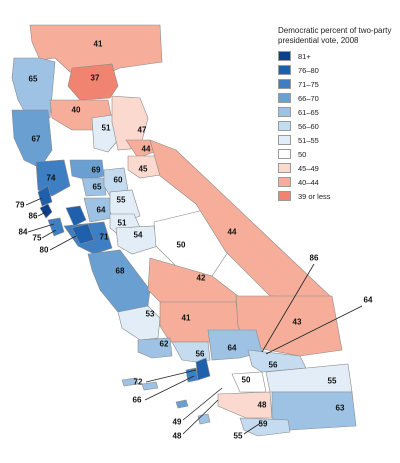 The image size is (400, 463). I want to click on legend-item: 81+, so click(337, 56).